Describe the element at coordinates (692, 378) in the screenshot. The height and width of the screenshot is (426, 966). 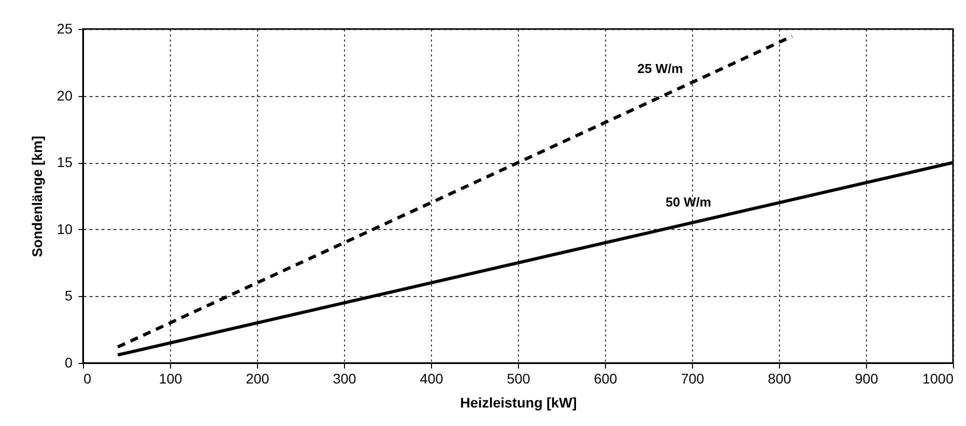
I see `x-tick-label: 700` at that location.